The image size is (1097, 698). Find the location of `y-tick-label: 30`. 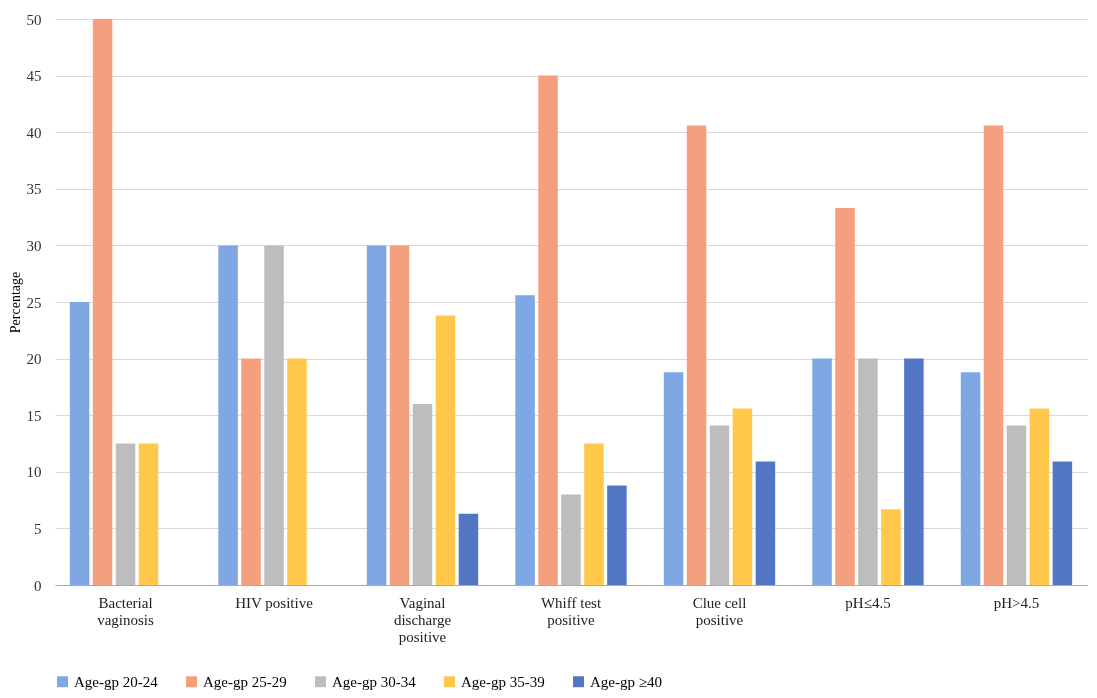

y-tick-label: 30 is located at coordinates (34, 245).